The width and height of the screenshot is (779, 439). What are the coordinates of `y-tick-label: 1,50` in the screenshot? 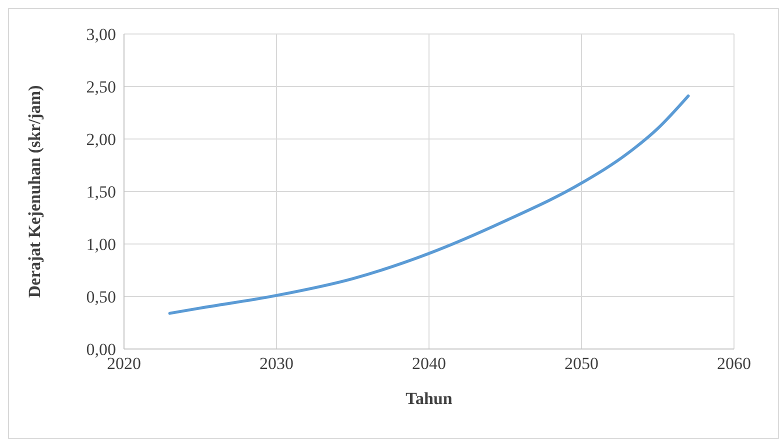 It's located at (101, 192).